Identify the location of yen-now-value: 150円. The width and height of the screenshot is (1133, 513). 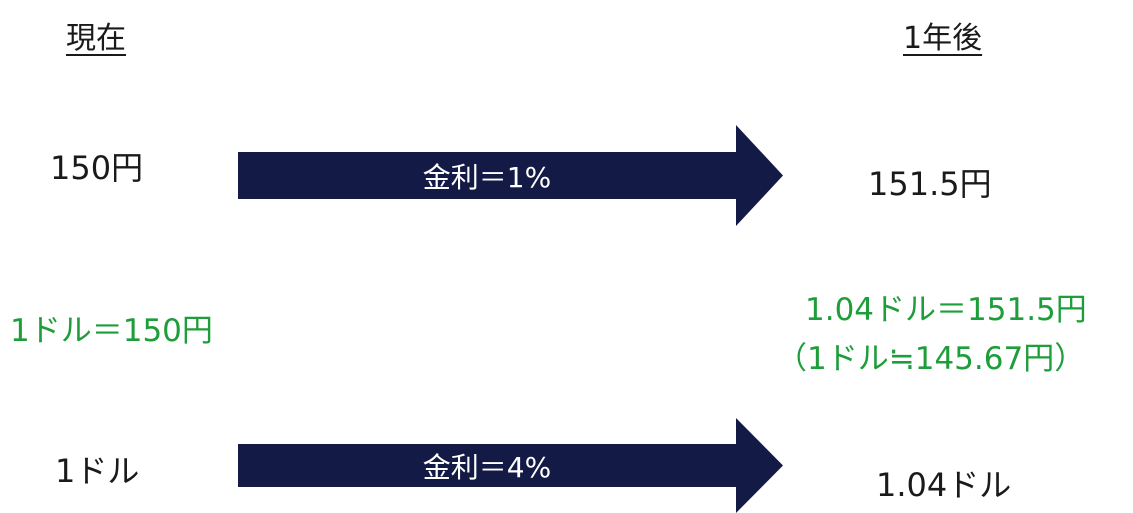
(97, 168).